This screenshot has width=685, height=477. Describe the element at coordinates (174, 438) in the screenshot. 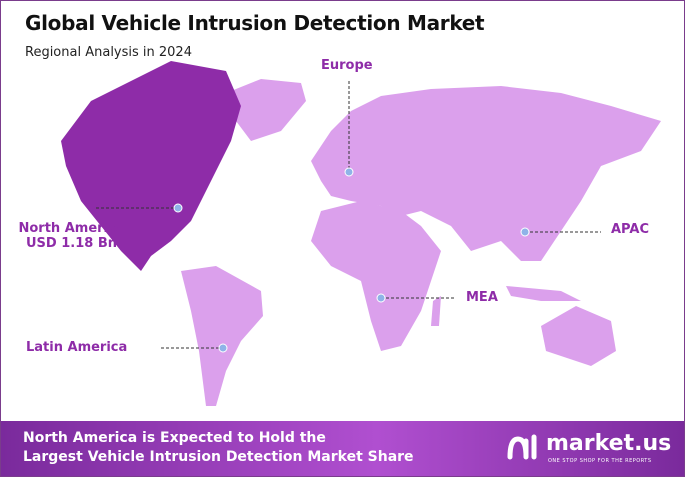

I see `banner-line-1: North America is Expected to Hold the` at that location.